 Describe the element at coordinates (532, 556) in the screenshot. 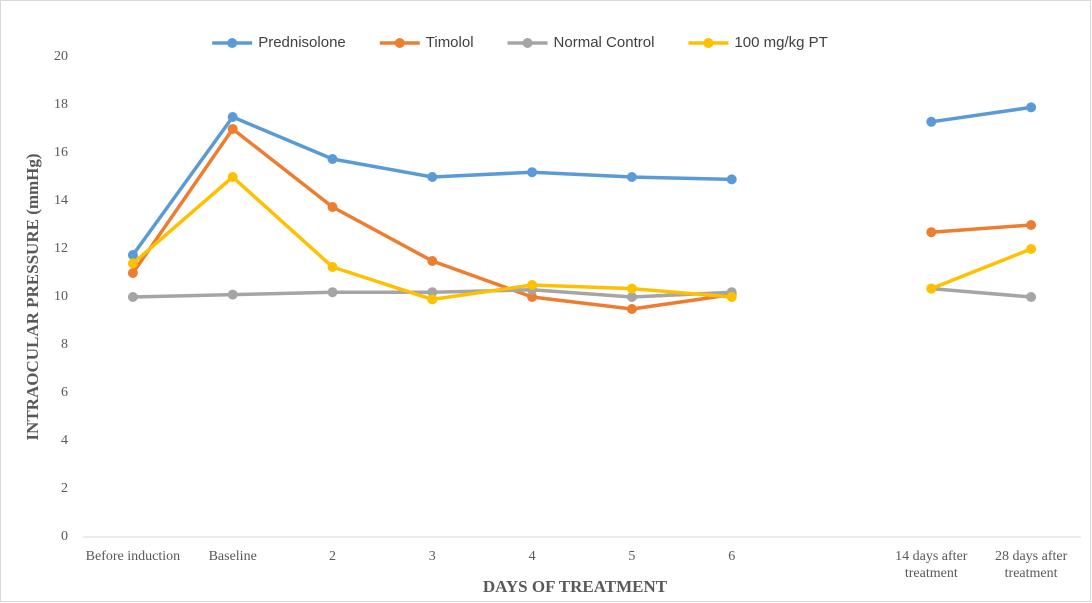

I see `x-tick-label: 4` at that location.